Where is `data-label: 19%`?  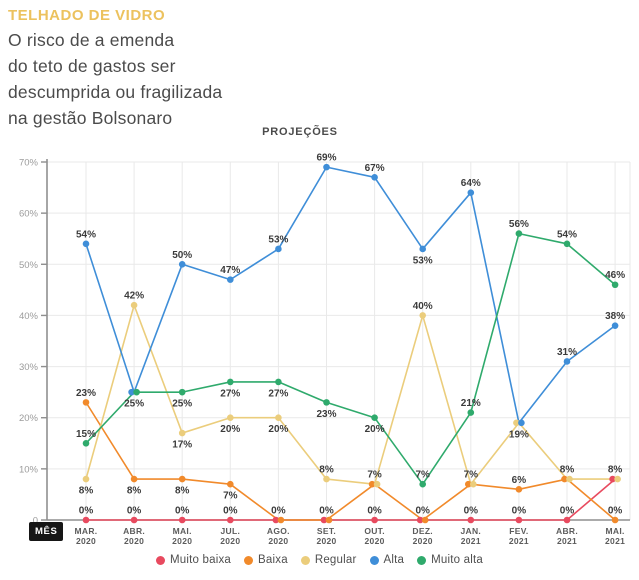
data-label: 19% is located at coordinates (519, 434).